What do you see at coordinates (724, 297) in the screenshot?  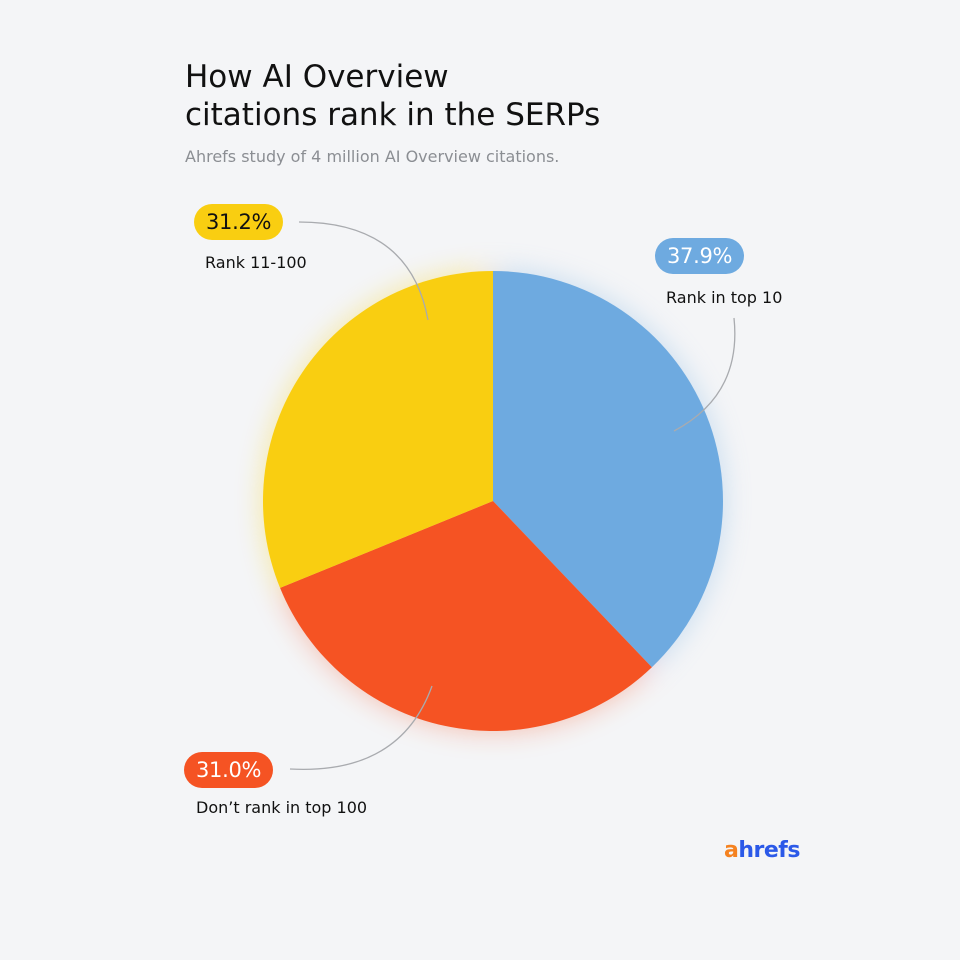 I see `slice-label-top-10: Rank in top 10` at bounding box center [724, 297].